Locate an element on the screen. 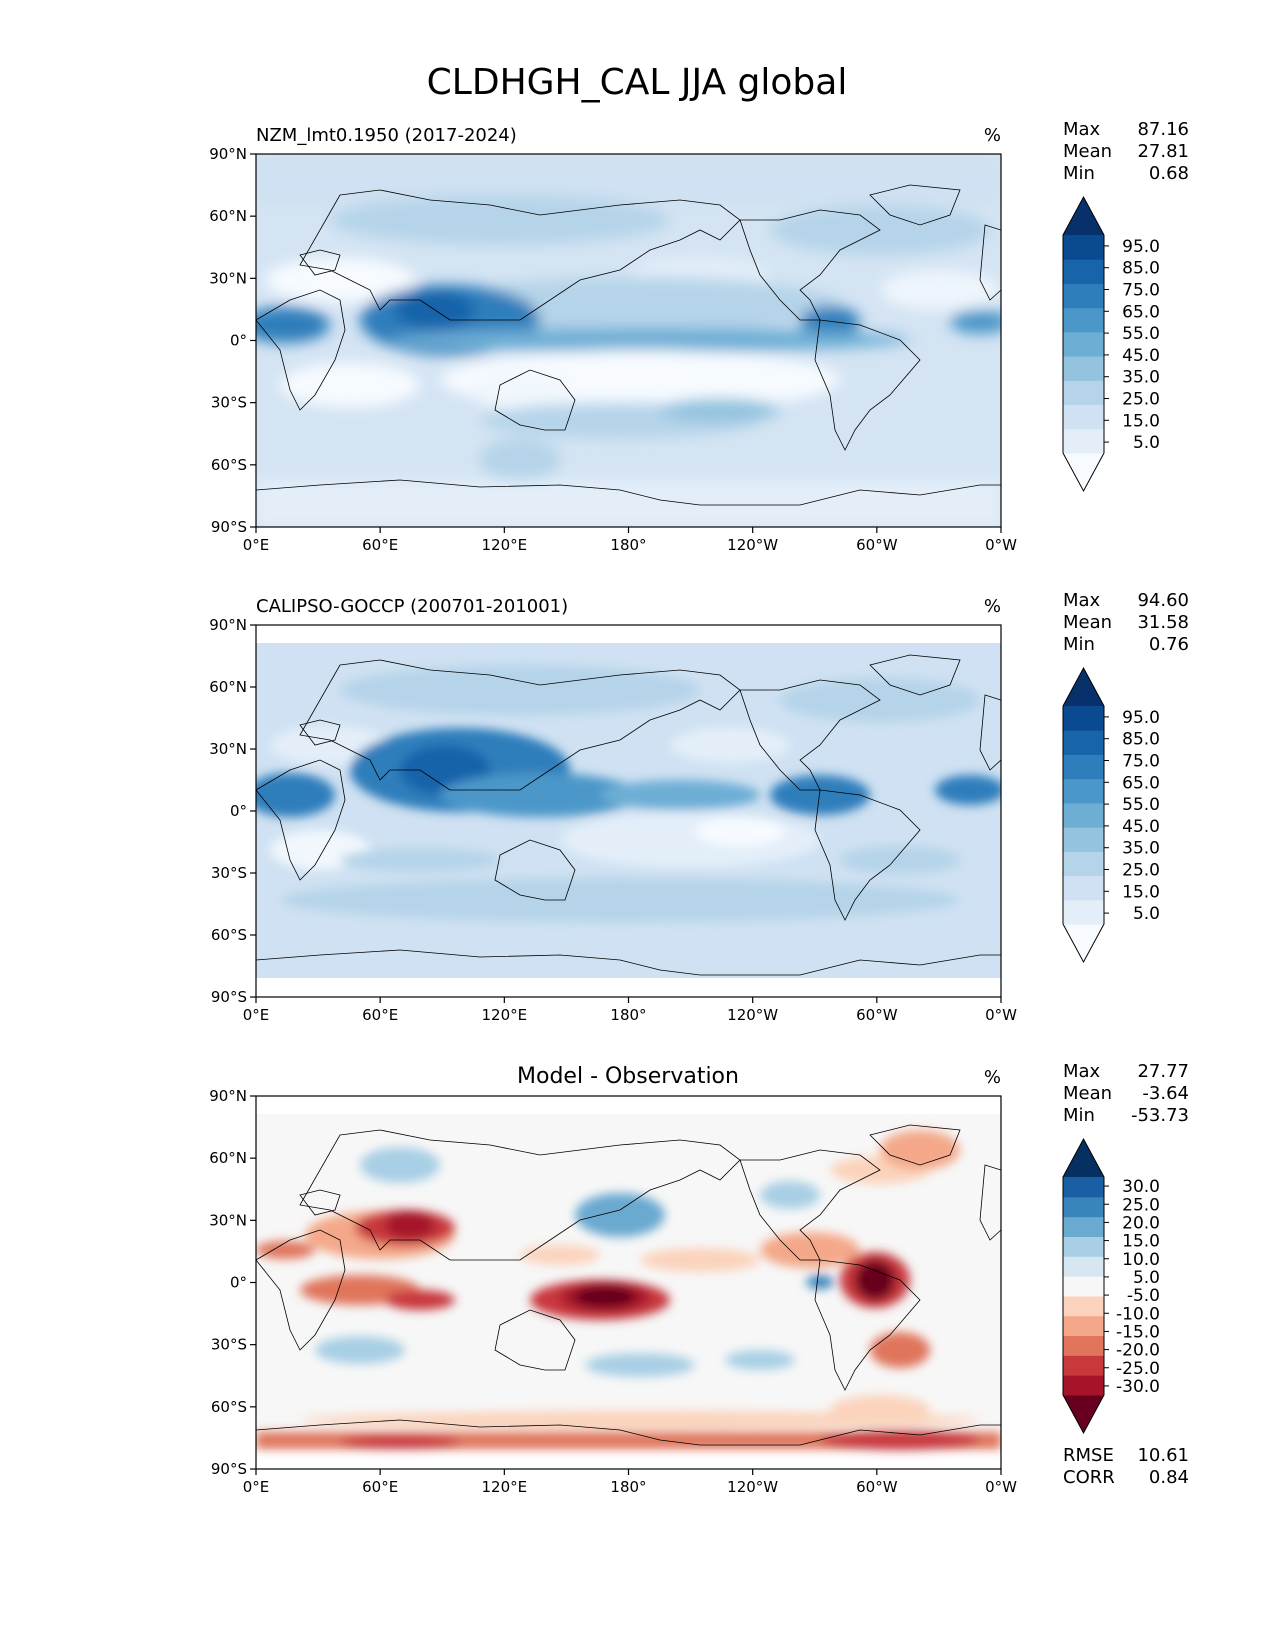  lon-ticks-observation: 0°E 60°E 120°E 180° 120°W 60°W 0°W is located at coordinates (630, 1010).